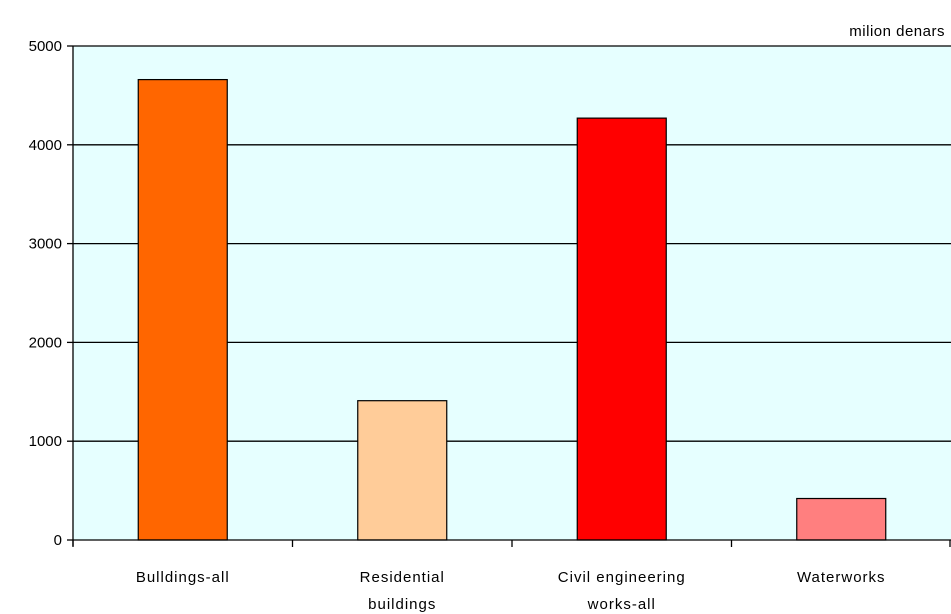  I want to click on unit-label: milion denars, so click(897, 31).